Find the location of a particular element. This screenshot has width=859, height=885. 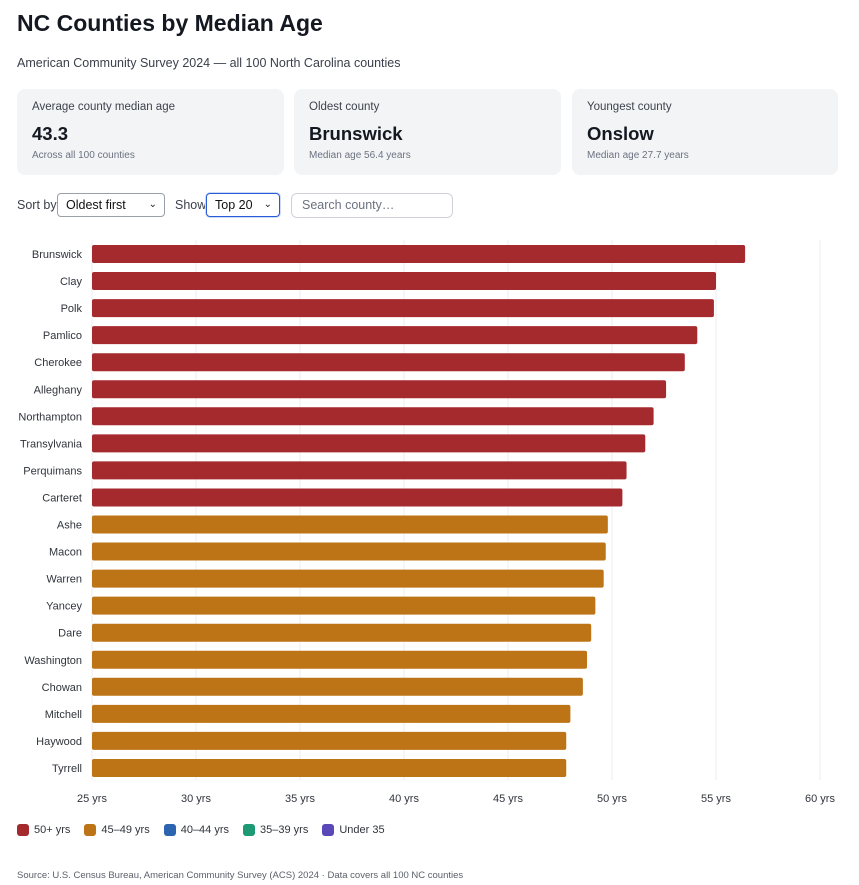

category-label: Warren is located at coordinates (64, 580).